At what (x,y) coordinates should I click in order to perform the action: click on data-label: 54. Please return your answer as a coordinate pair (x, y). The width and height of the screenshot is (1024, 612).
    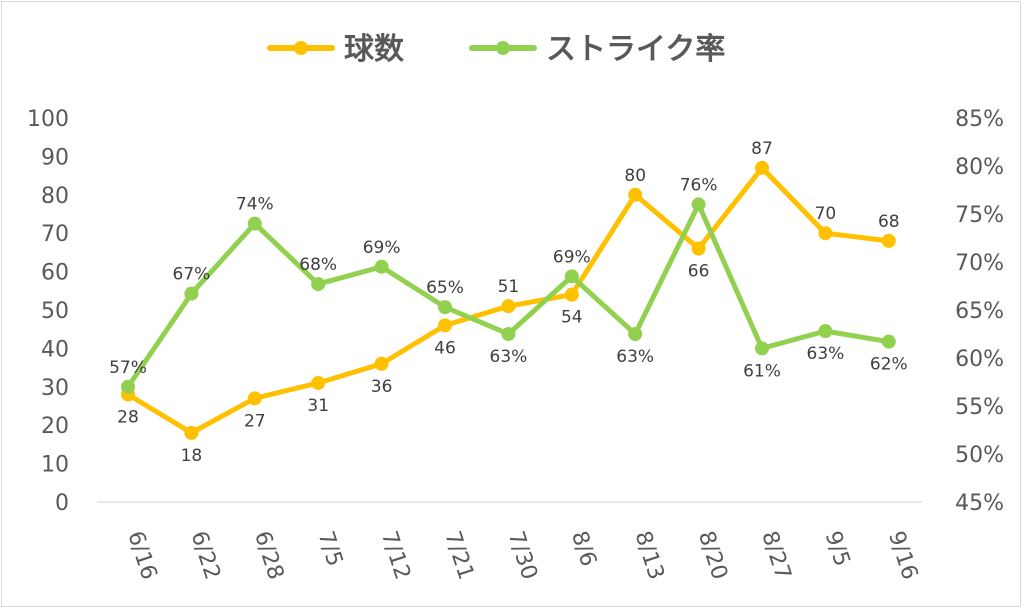
    Looking at the image, I should click on (572, 318).